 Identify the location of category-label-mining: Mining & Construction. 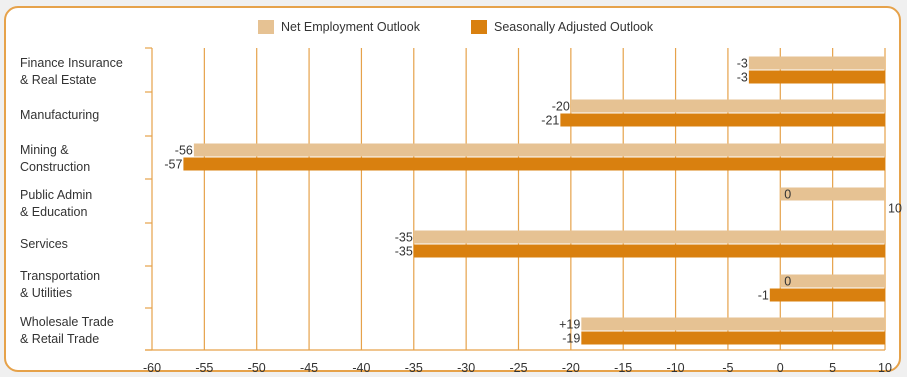
(55, 158).